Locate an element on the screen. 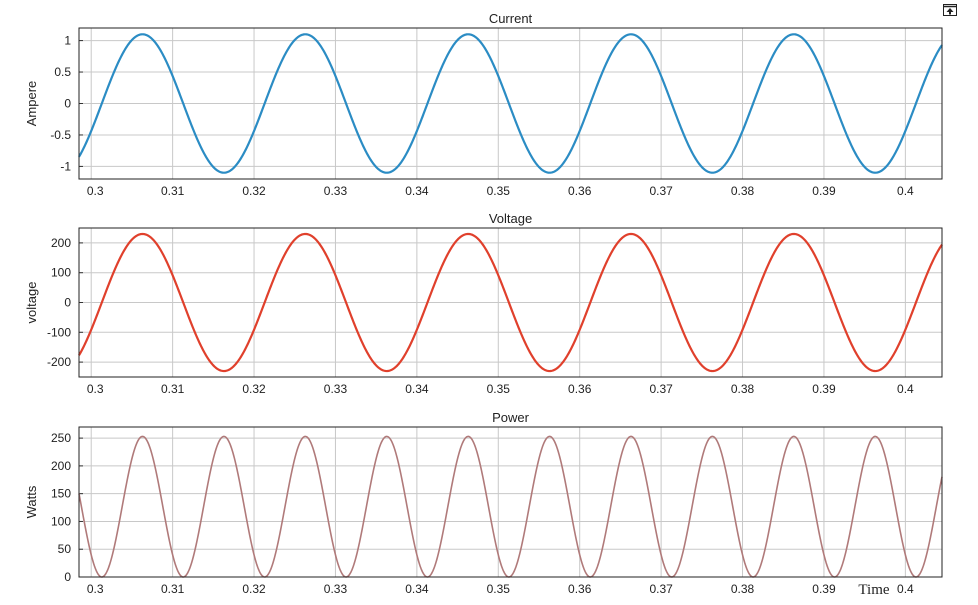 This screenshot has height=605, width=978. y-axis-label: Watts is located at coordinates (31, 501).